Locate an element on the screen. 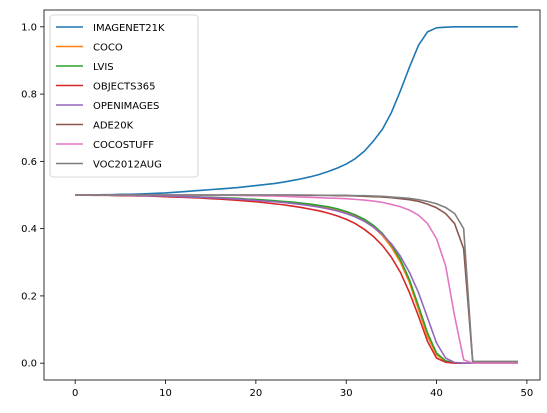  x-tick-label: 10 is located at coordinates (165, 393).